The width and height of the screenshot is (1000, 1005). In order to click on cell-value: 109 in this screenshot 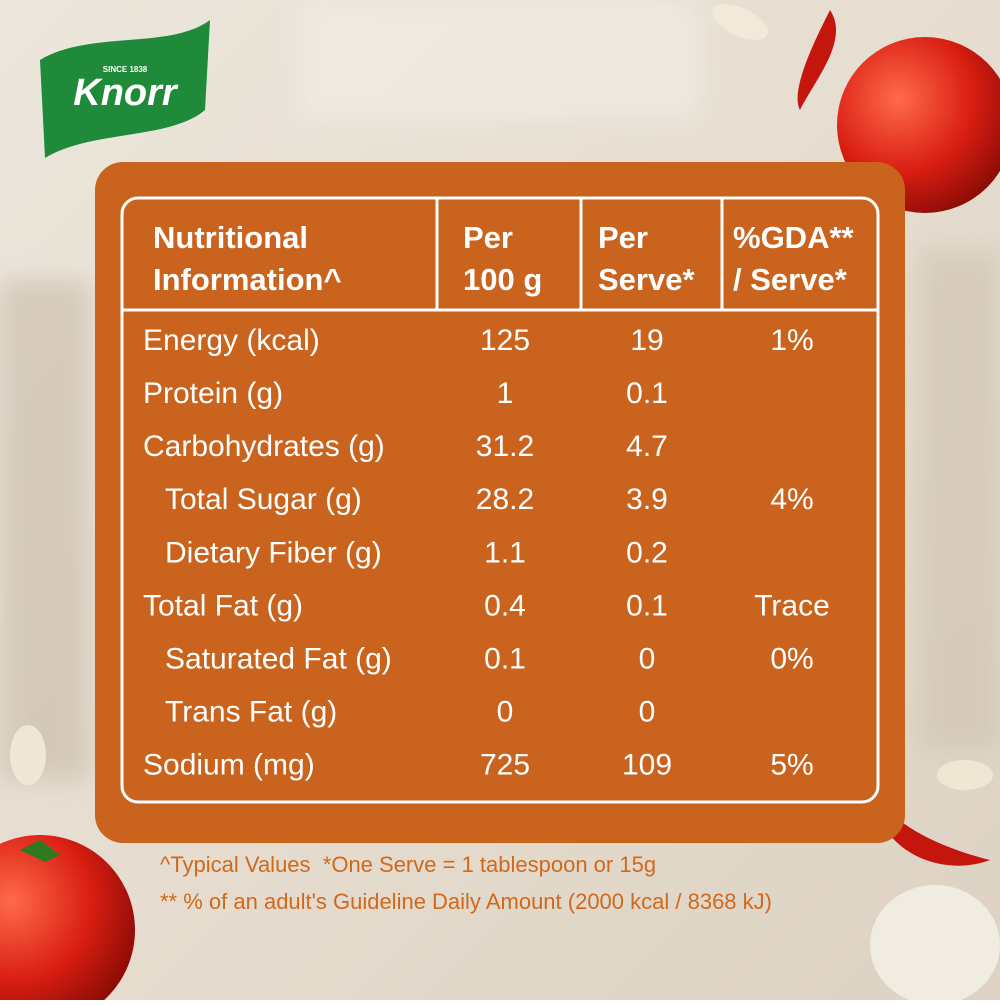, I will do `click(647, 765)`.